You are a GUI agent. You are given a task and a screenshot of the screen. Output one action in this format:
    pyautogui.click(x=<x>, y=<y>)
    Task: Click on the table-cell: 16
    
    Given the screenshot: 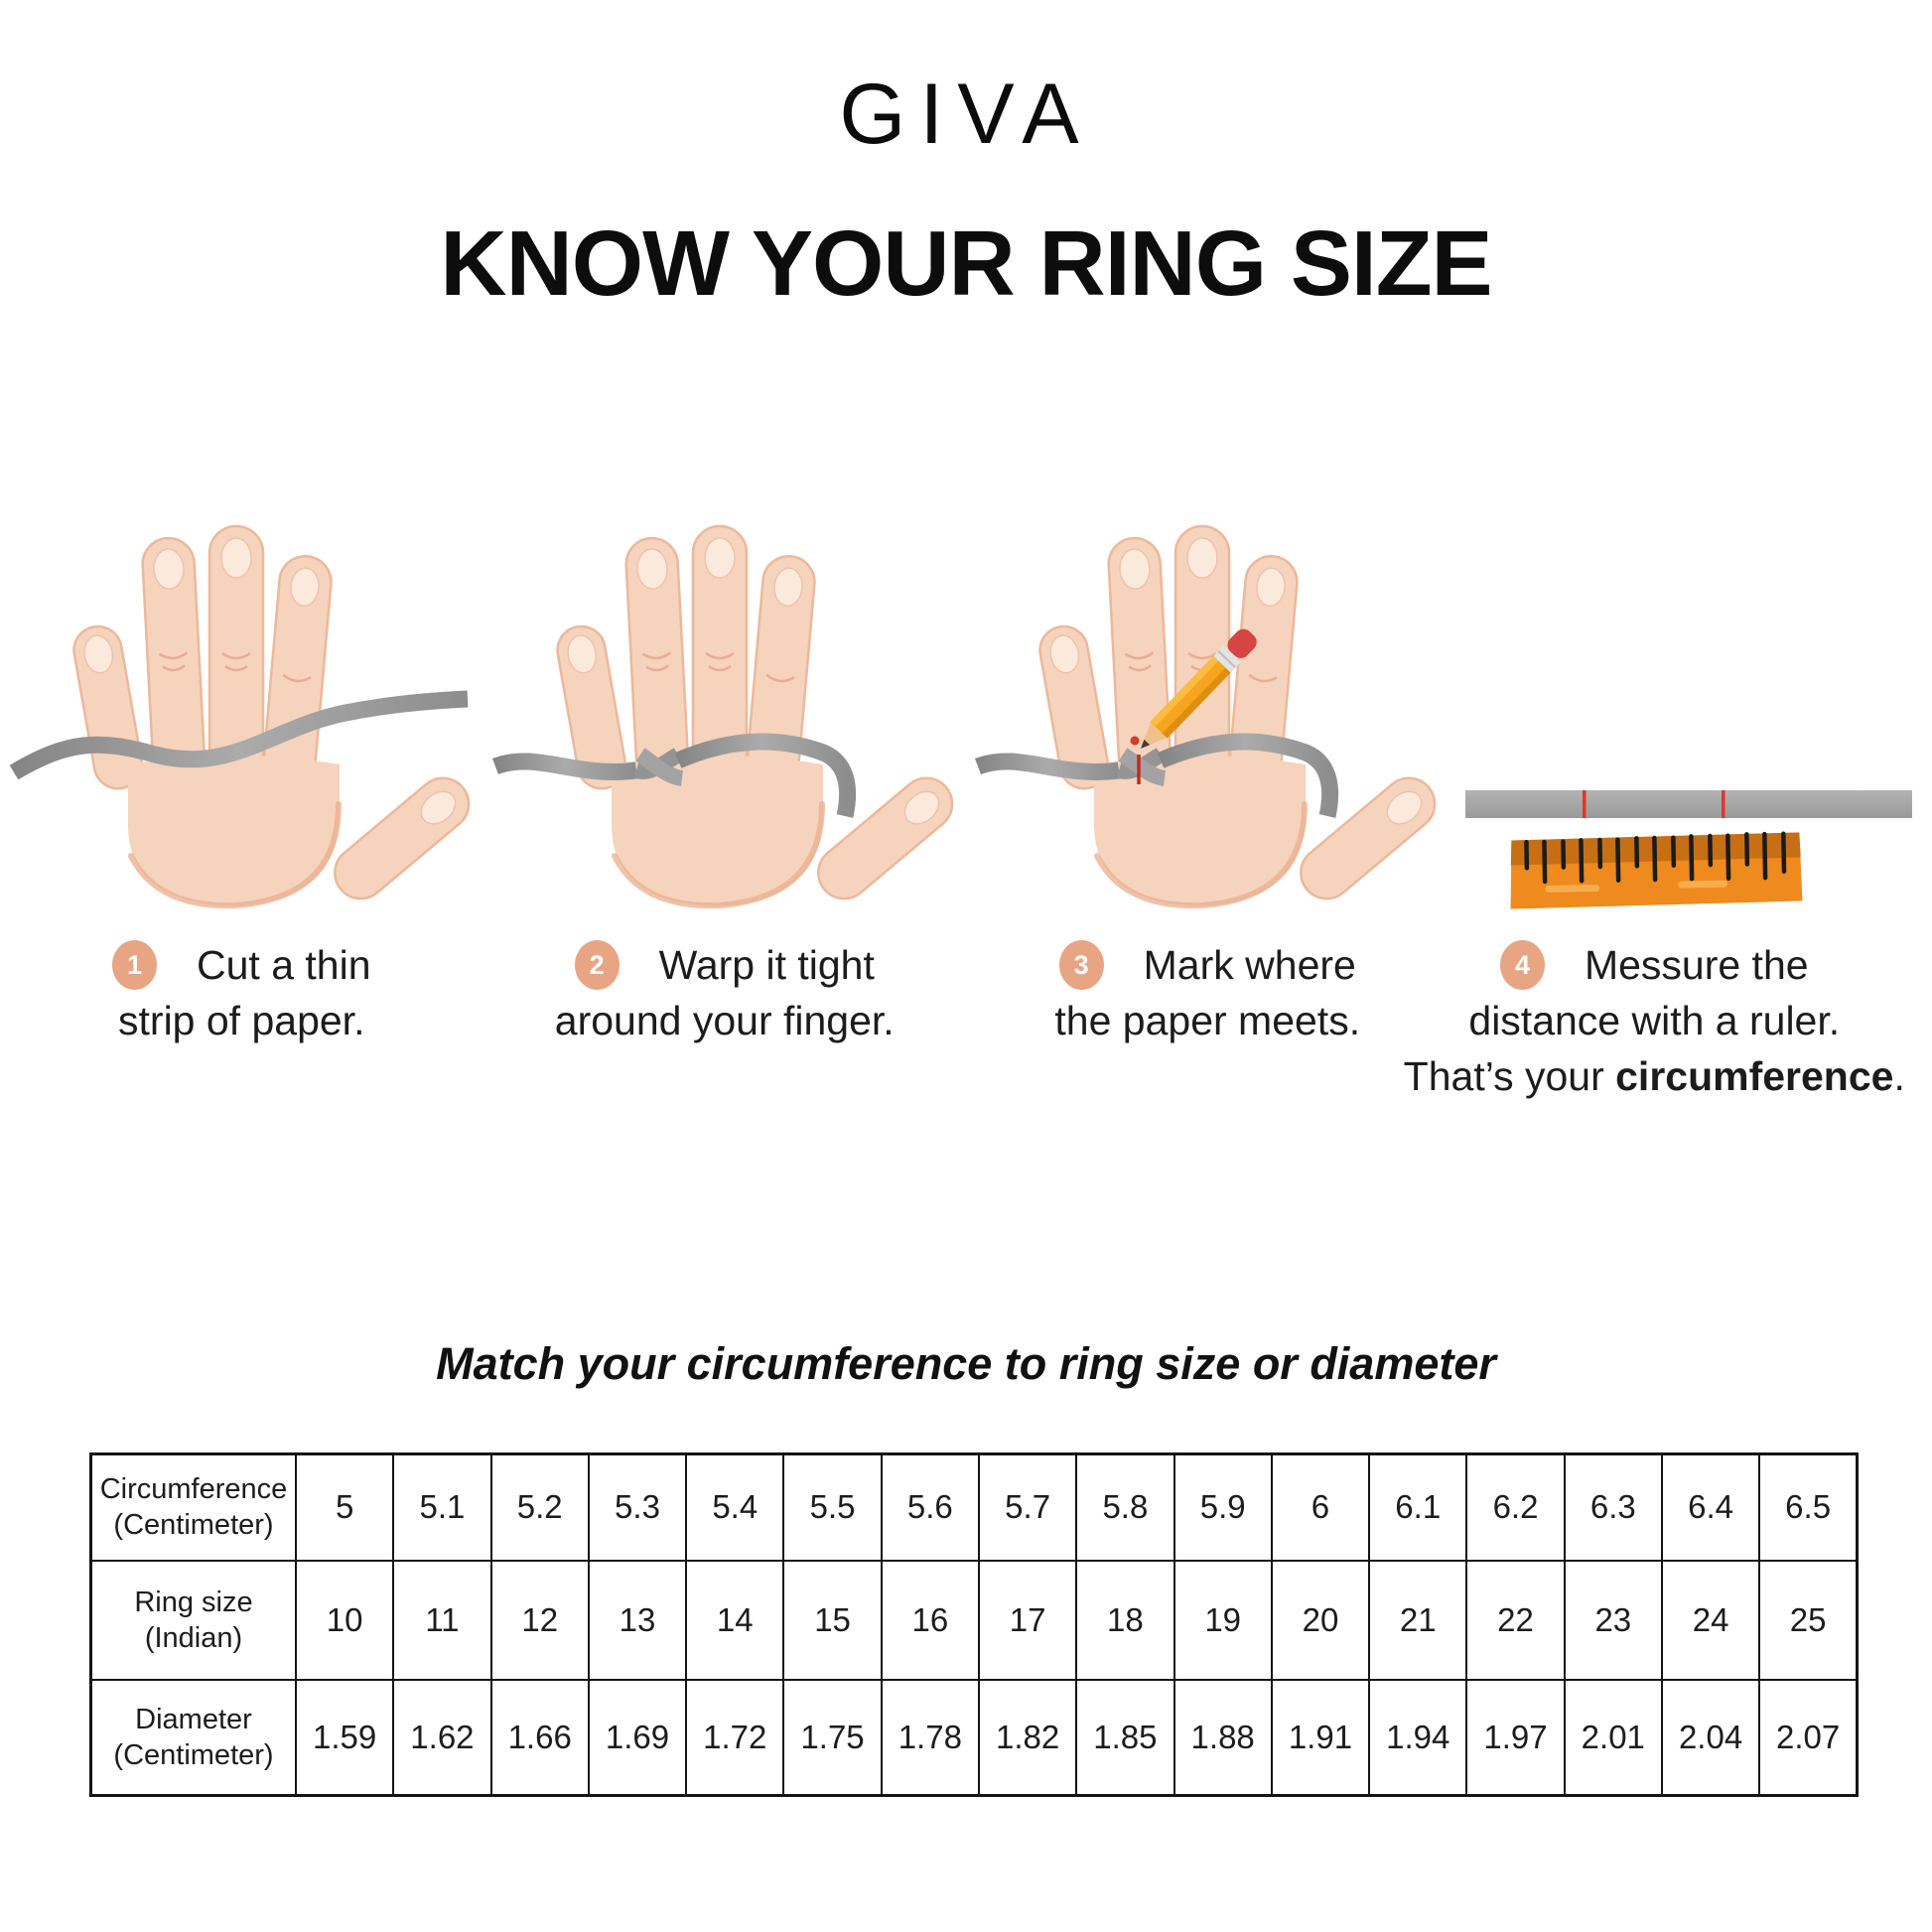 What is the action you would take?
    pyautogui.click(x=930, y=1620)
    